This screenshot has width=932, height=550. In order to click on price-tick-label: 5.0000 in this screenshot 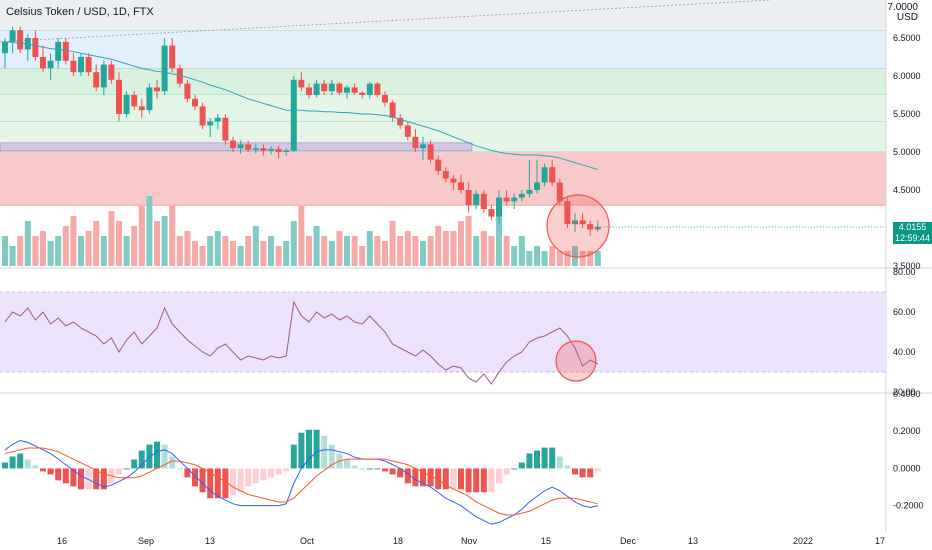, I will do `click(907, 152)`.